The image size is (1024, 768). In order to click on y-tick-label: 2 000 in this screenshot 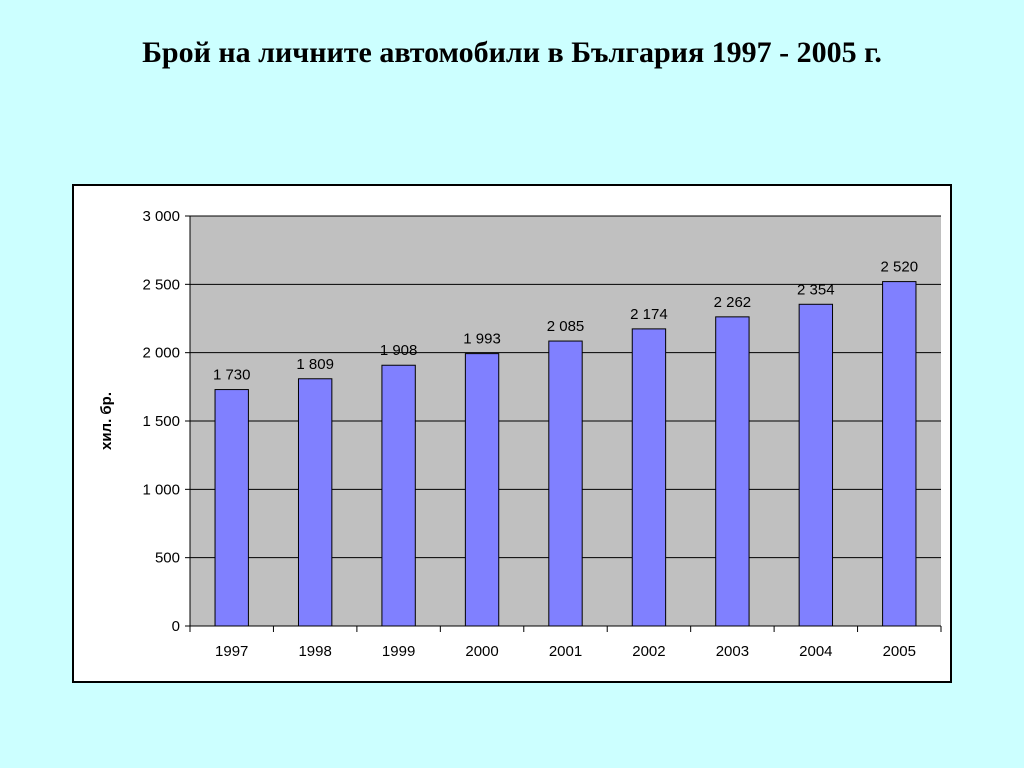, I will do `click(161, 353)`.